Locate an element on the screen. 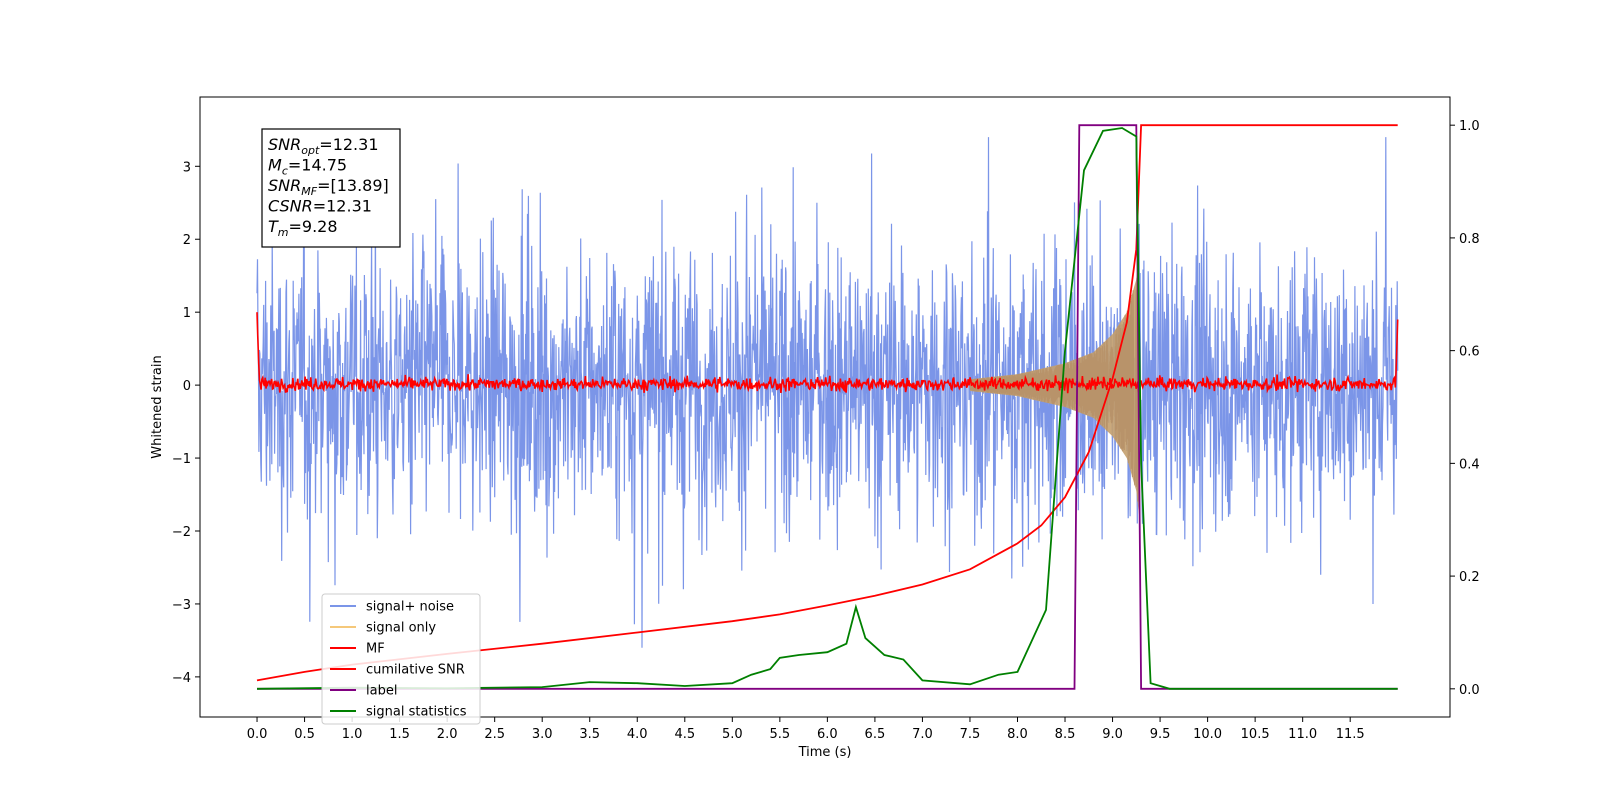  x-tick-label: 0.0 is located at coordinates (257, 734).